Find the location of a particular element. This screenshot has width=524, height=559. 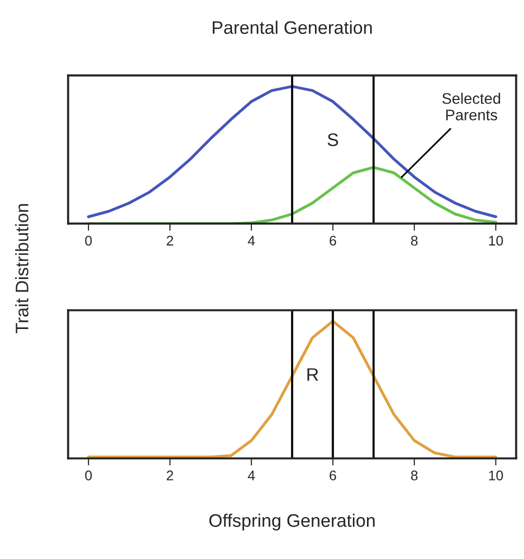

annotation: Selected Parents is located at coordinates (471, 106).